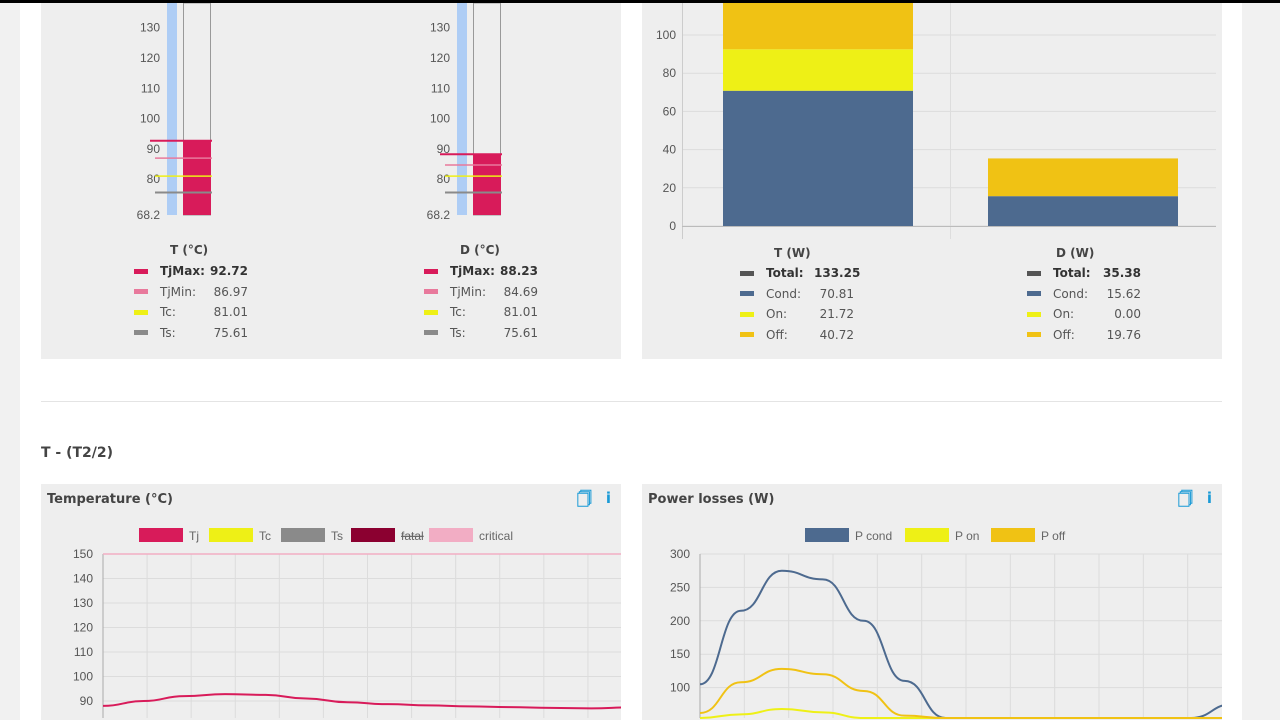 Image resolution: width=1280 pixels, height=720 pixels. Describe the element at coordinates (319, 112) in the screenshot. I see `temperature-gauge-chart: 68.2 80 90 100 110 120 130 68.2 80 90 100 110 120 130` at that location.